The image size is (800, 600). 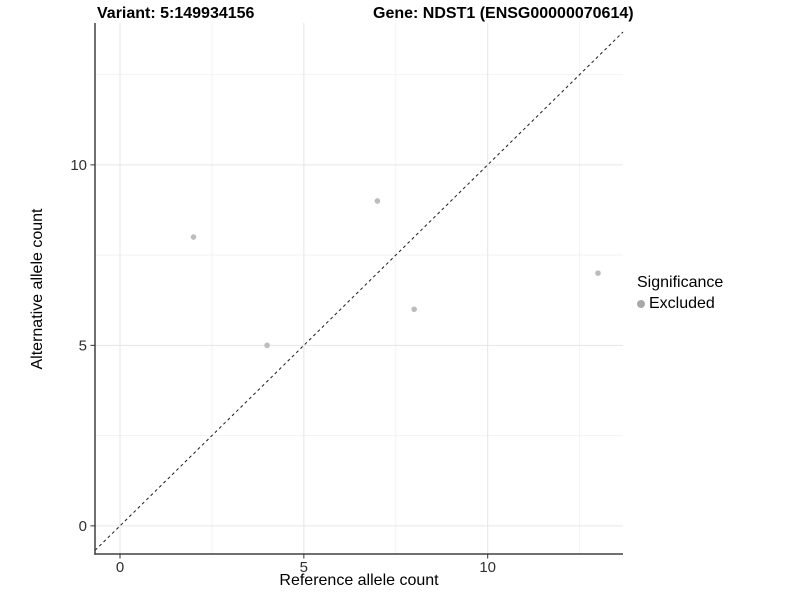 I want to click on legend-item-label: Excluded, so click(x=682, y=303).